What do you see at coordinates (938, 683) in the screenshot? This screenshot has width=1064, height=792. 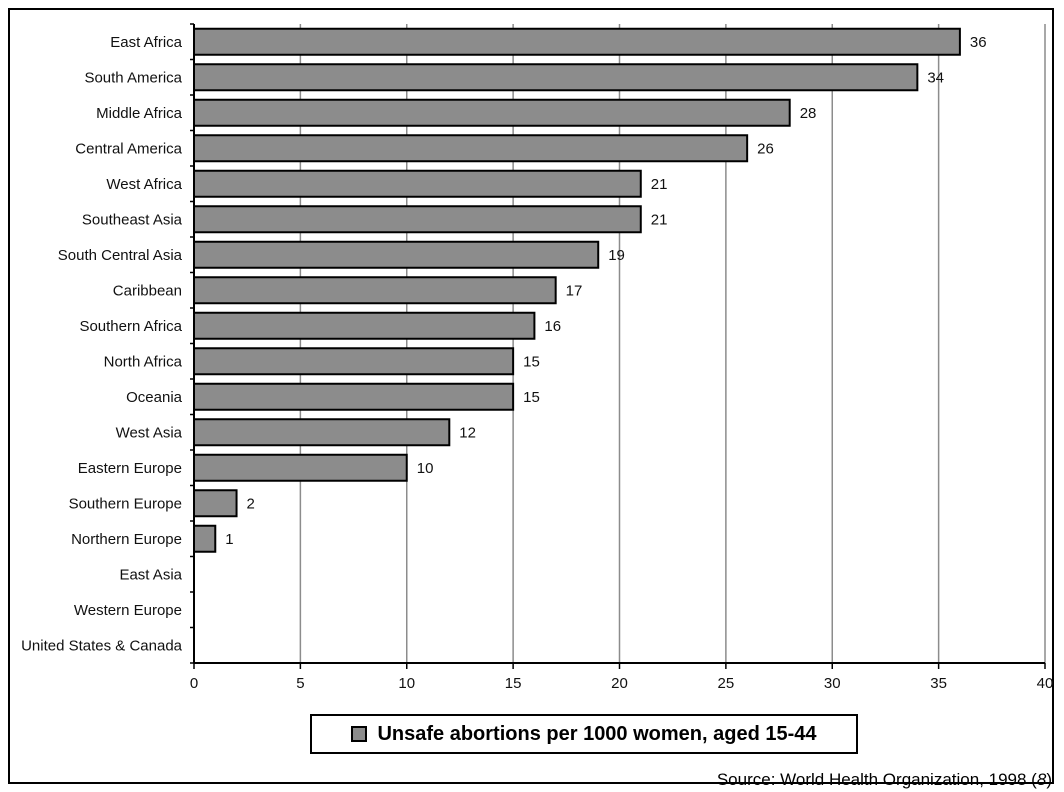 I see `x-tick-label-35: 35` at bounding box center [938, 683].